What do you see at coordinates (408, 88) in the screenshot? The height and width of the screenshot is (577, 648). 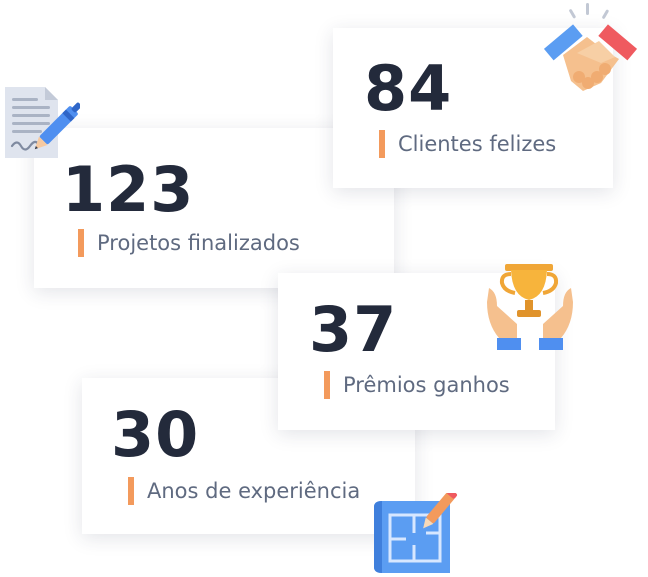 I see `stat-number: 84` at bounding box center [408, 88].